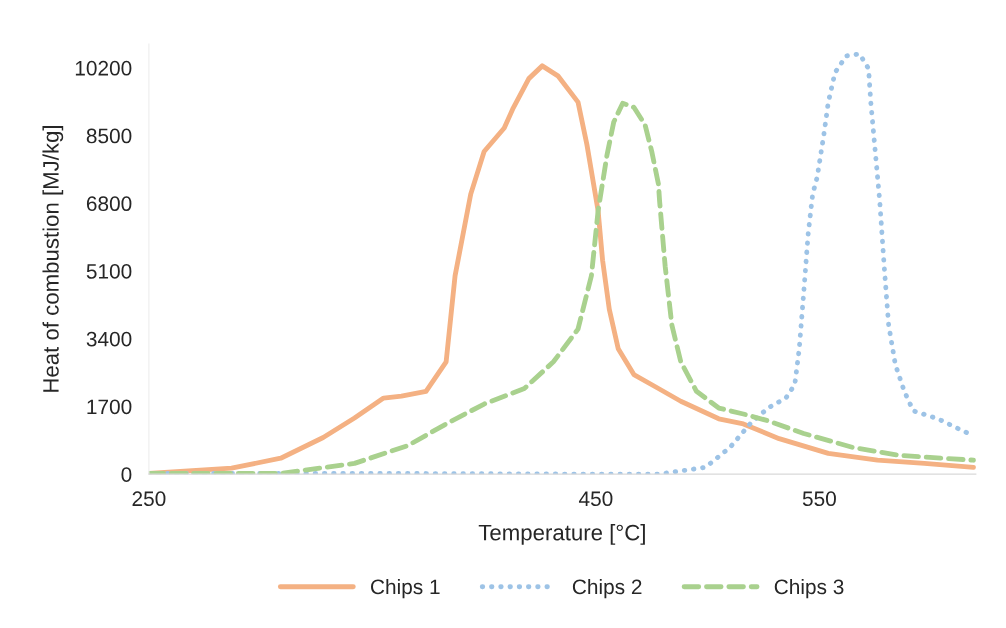 Image resolution: width=1006 pixels, height=628 pixels. What do you see at coordinates (103, 68) in the screenshot?
I see `y-tick-label: 10200` at bounding box center [103, 68].